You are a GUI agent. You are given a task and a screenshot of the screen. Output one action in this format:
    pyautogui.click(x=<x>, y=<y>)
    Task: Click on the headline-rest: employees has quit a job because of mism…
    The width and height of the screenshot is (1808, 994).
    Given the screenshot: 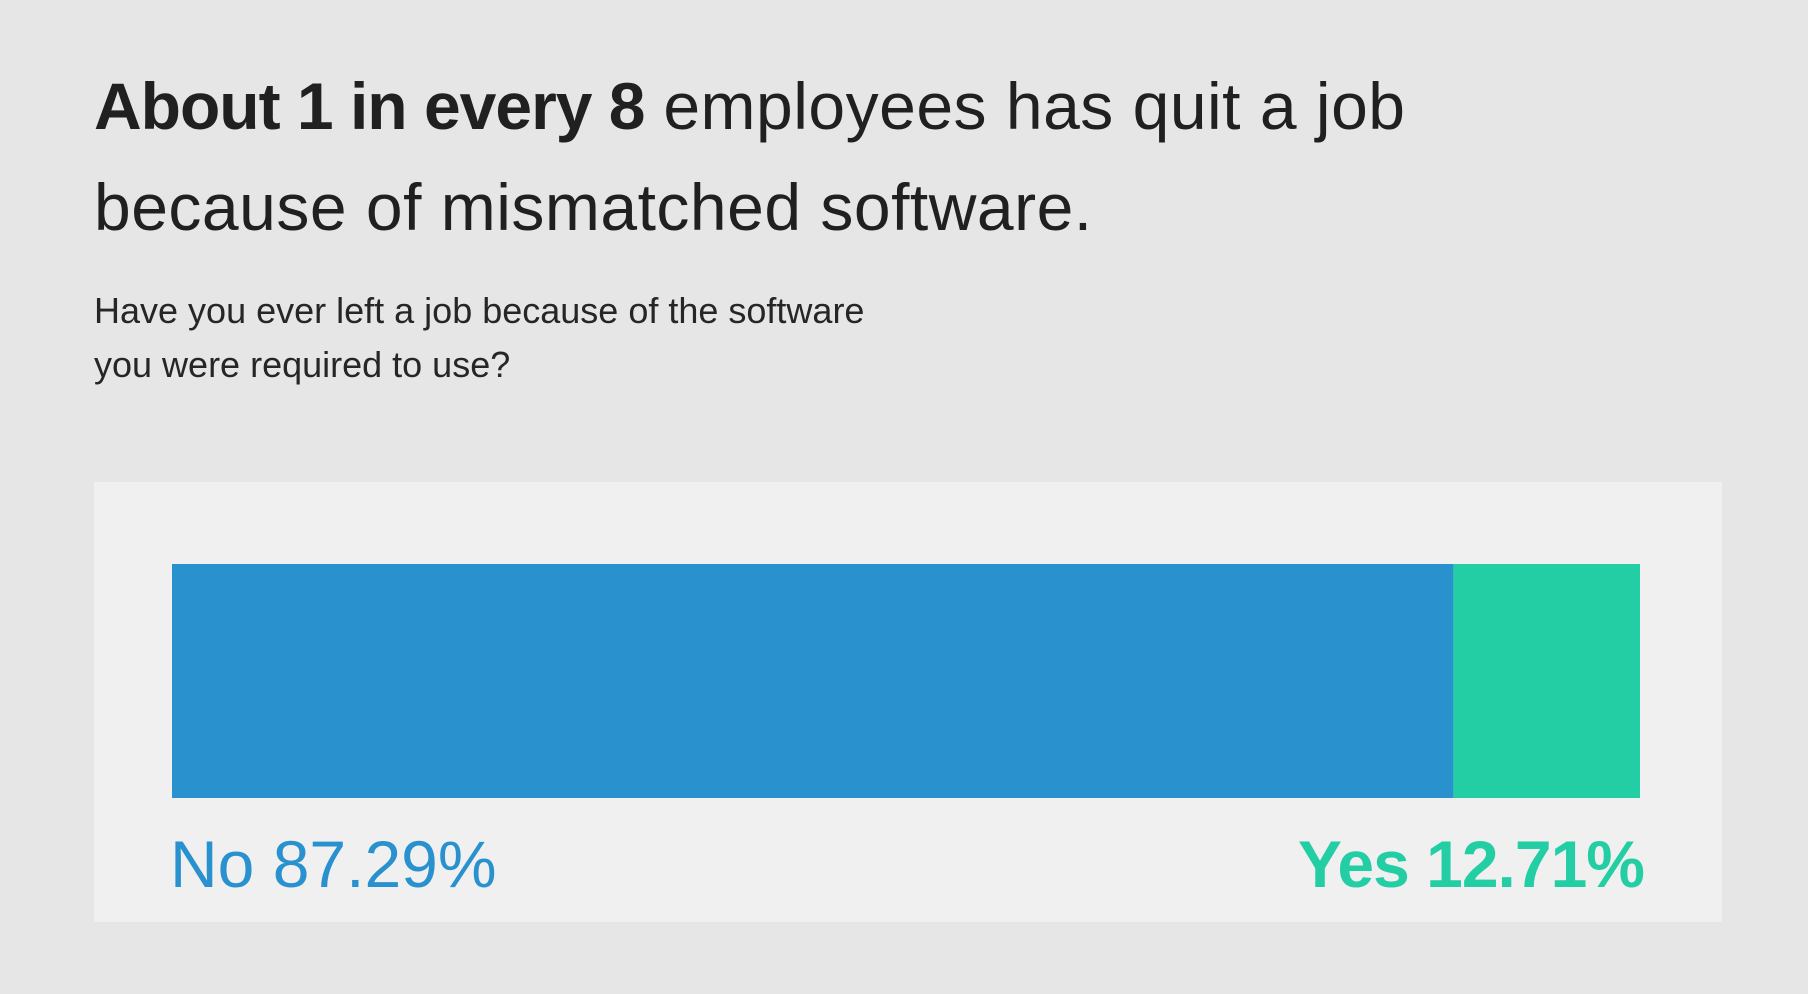 What is the action you would take?
    pyautogui.click(x=750, y=156)
    